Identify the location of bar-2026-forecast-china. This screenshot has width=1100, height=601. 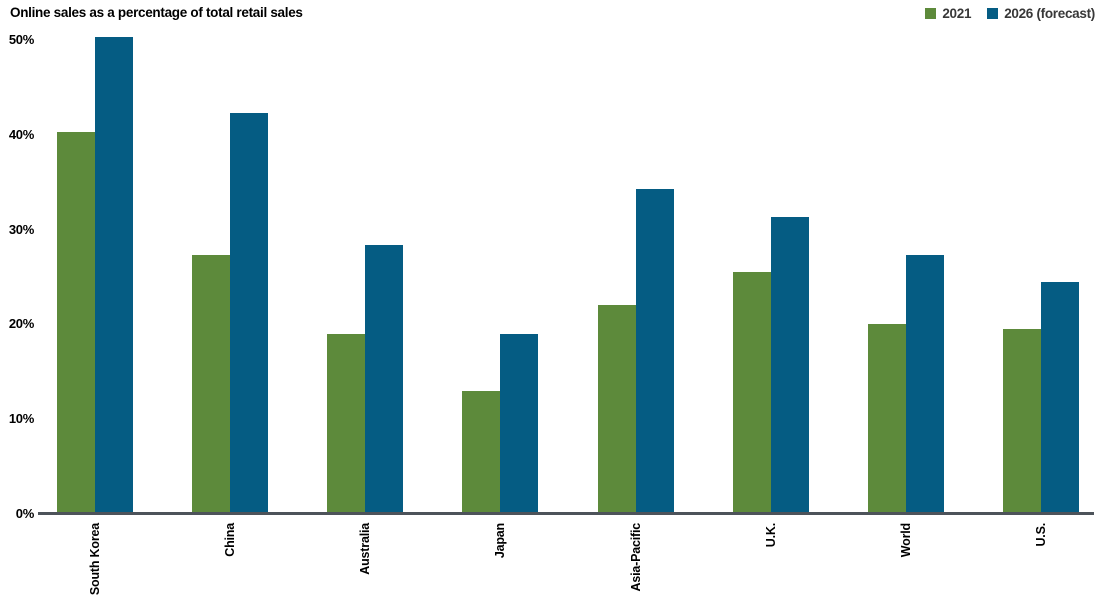
(248, 313).